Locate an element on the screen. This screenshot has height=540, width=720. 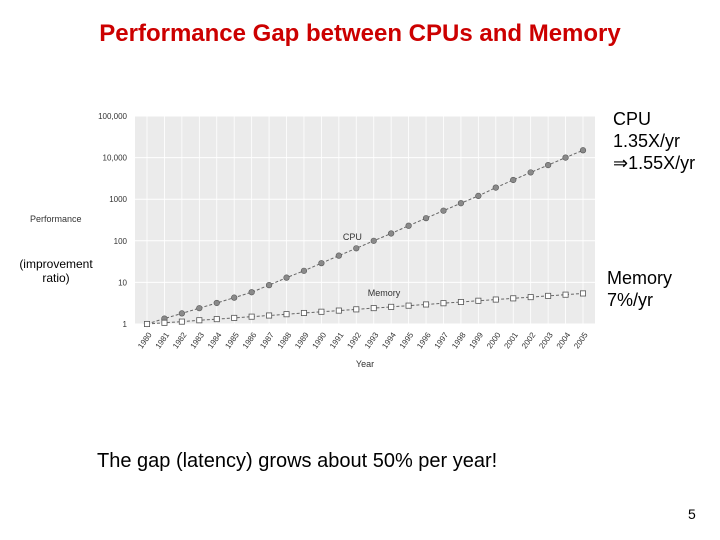
y-axis-label: Performance is located at coordinates (56, 219).